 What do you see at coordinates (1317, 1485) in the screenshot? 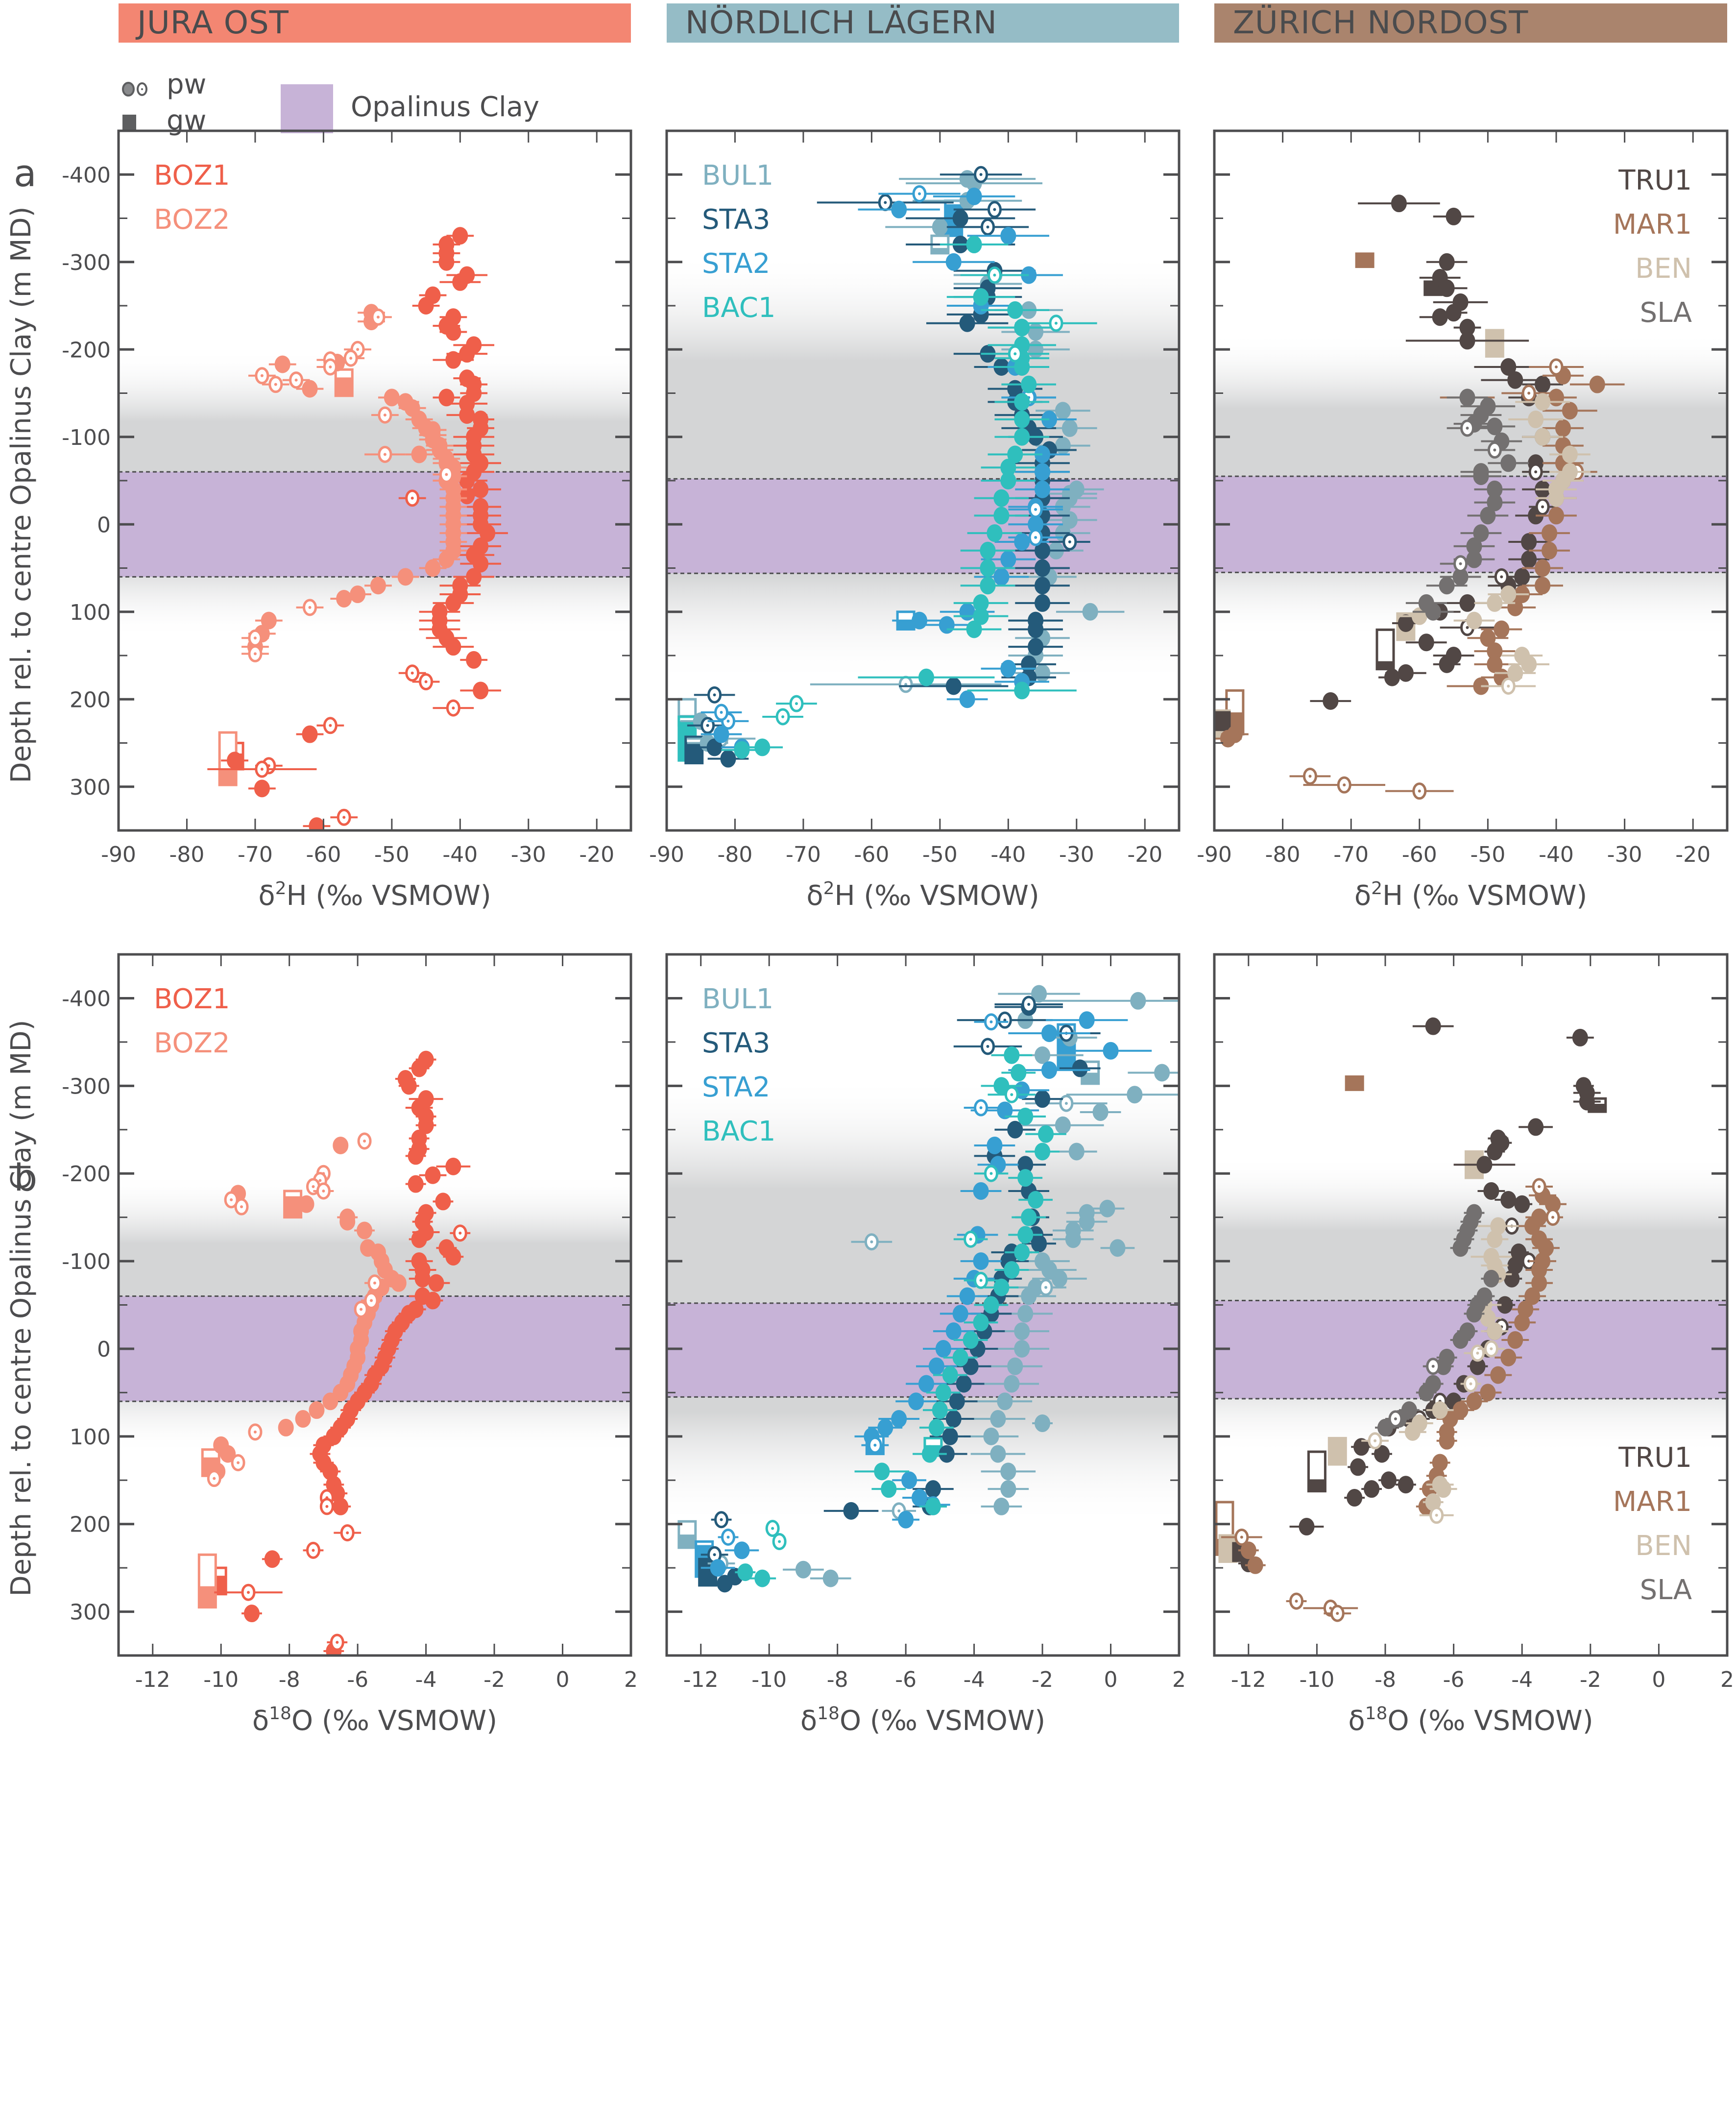
I see `groundwater-marker-fill` at bounding box center [1317, 1485].